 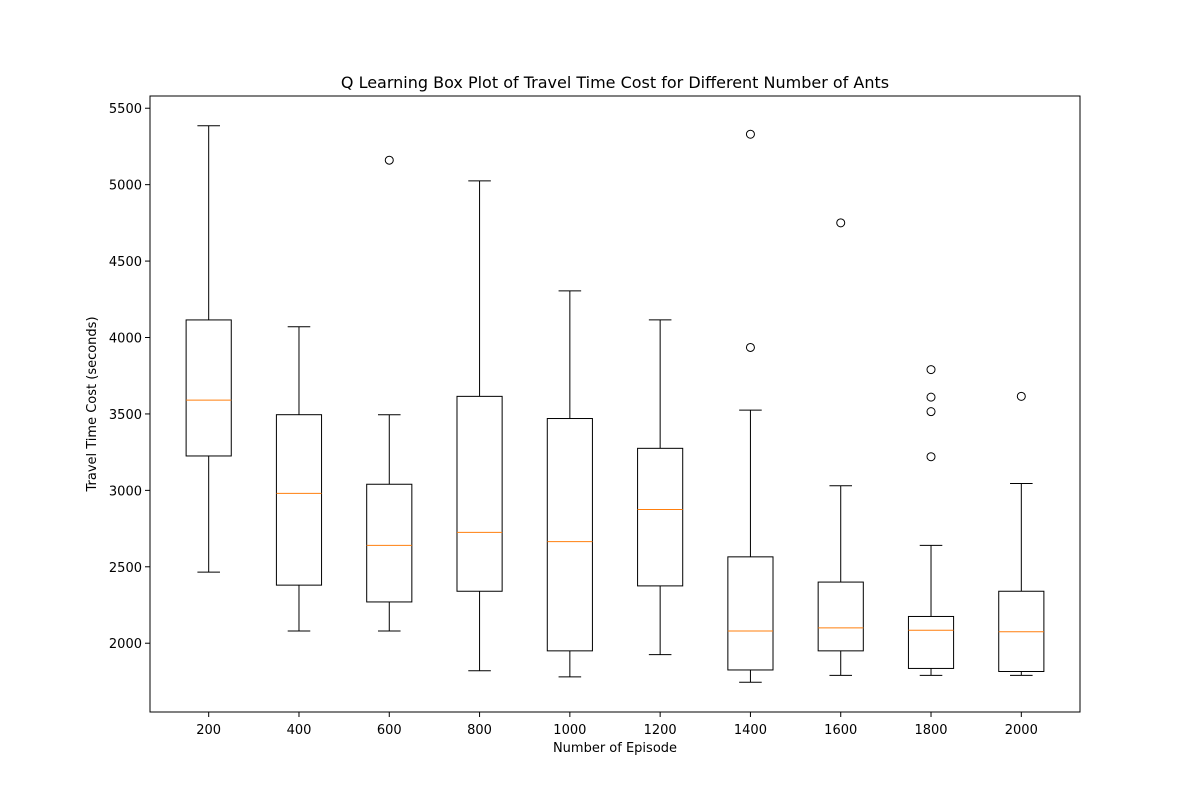 What do you see at coordinates (299, 730) in the screenshot?
I see `x-tick-label: 400` at bounding box center [299, 730].